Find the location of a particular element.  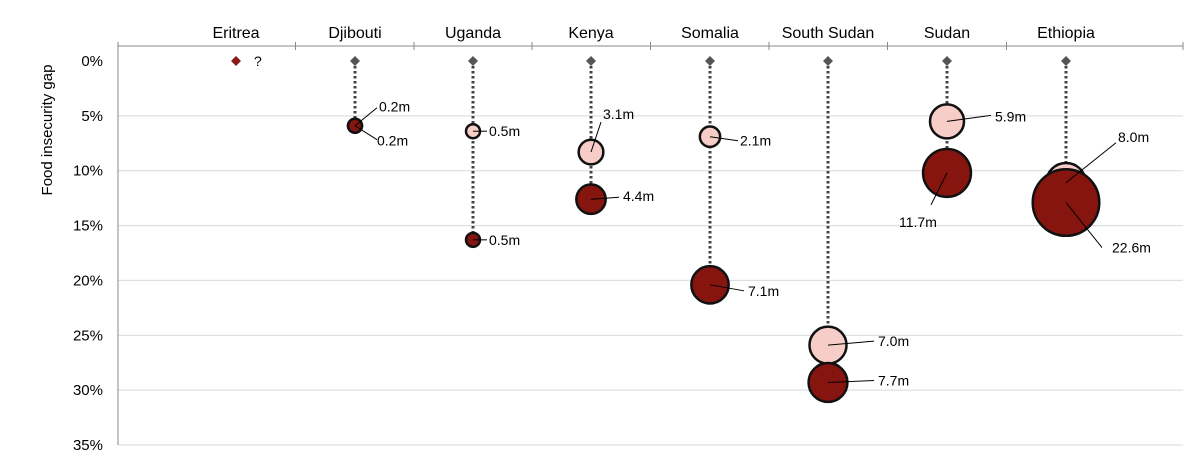

bubble-value-label: 2.1m is located at coordinates (755, 141).